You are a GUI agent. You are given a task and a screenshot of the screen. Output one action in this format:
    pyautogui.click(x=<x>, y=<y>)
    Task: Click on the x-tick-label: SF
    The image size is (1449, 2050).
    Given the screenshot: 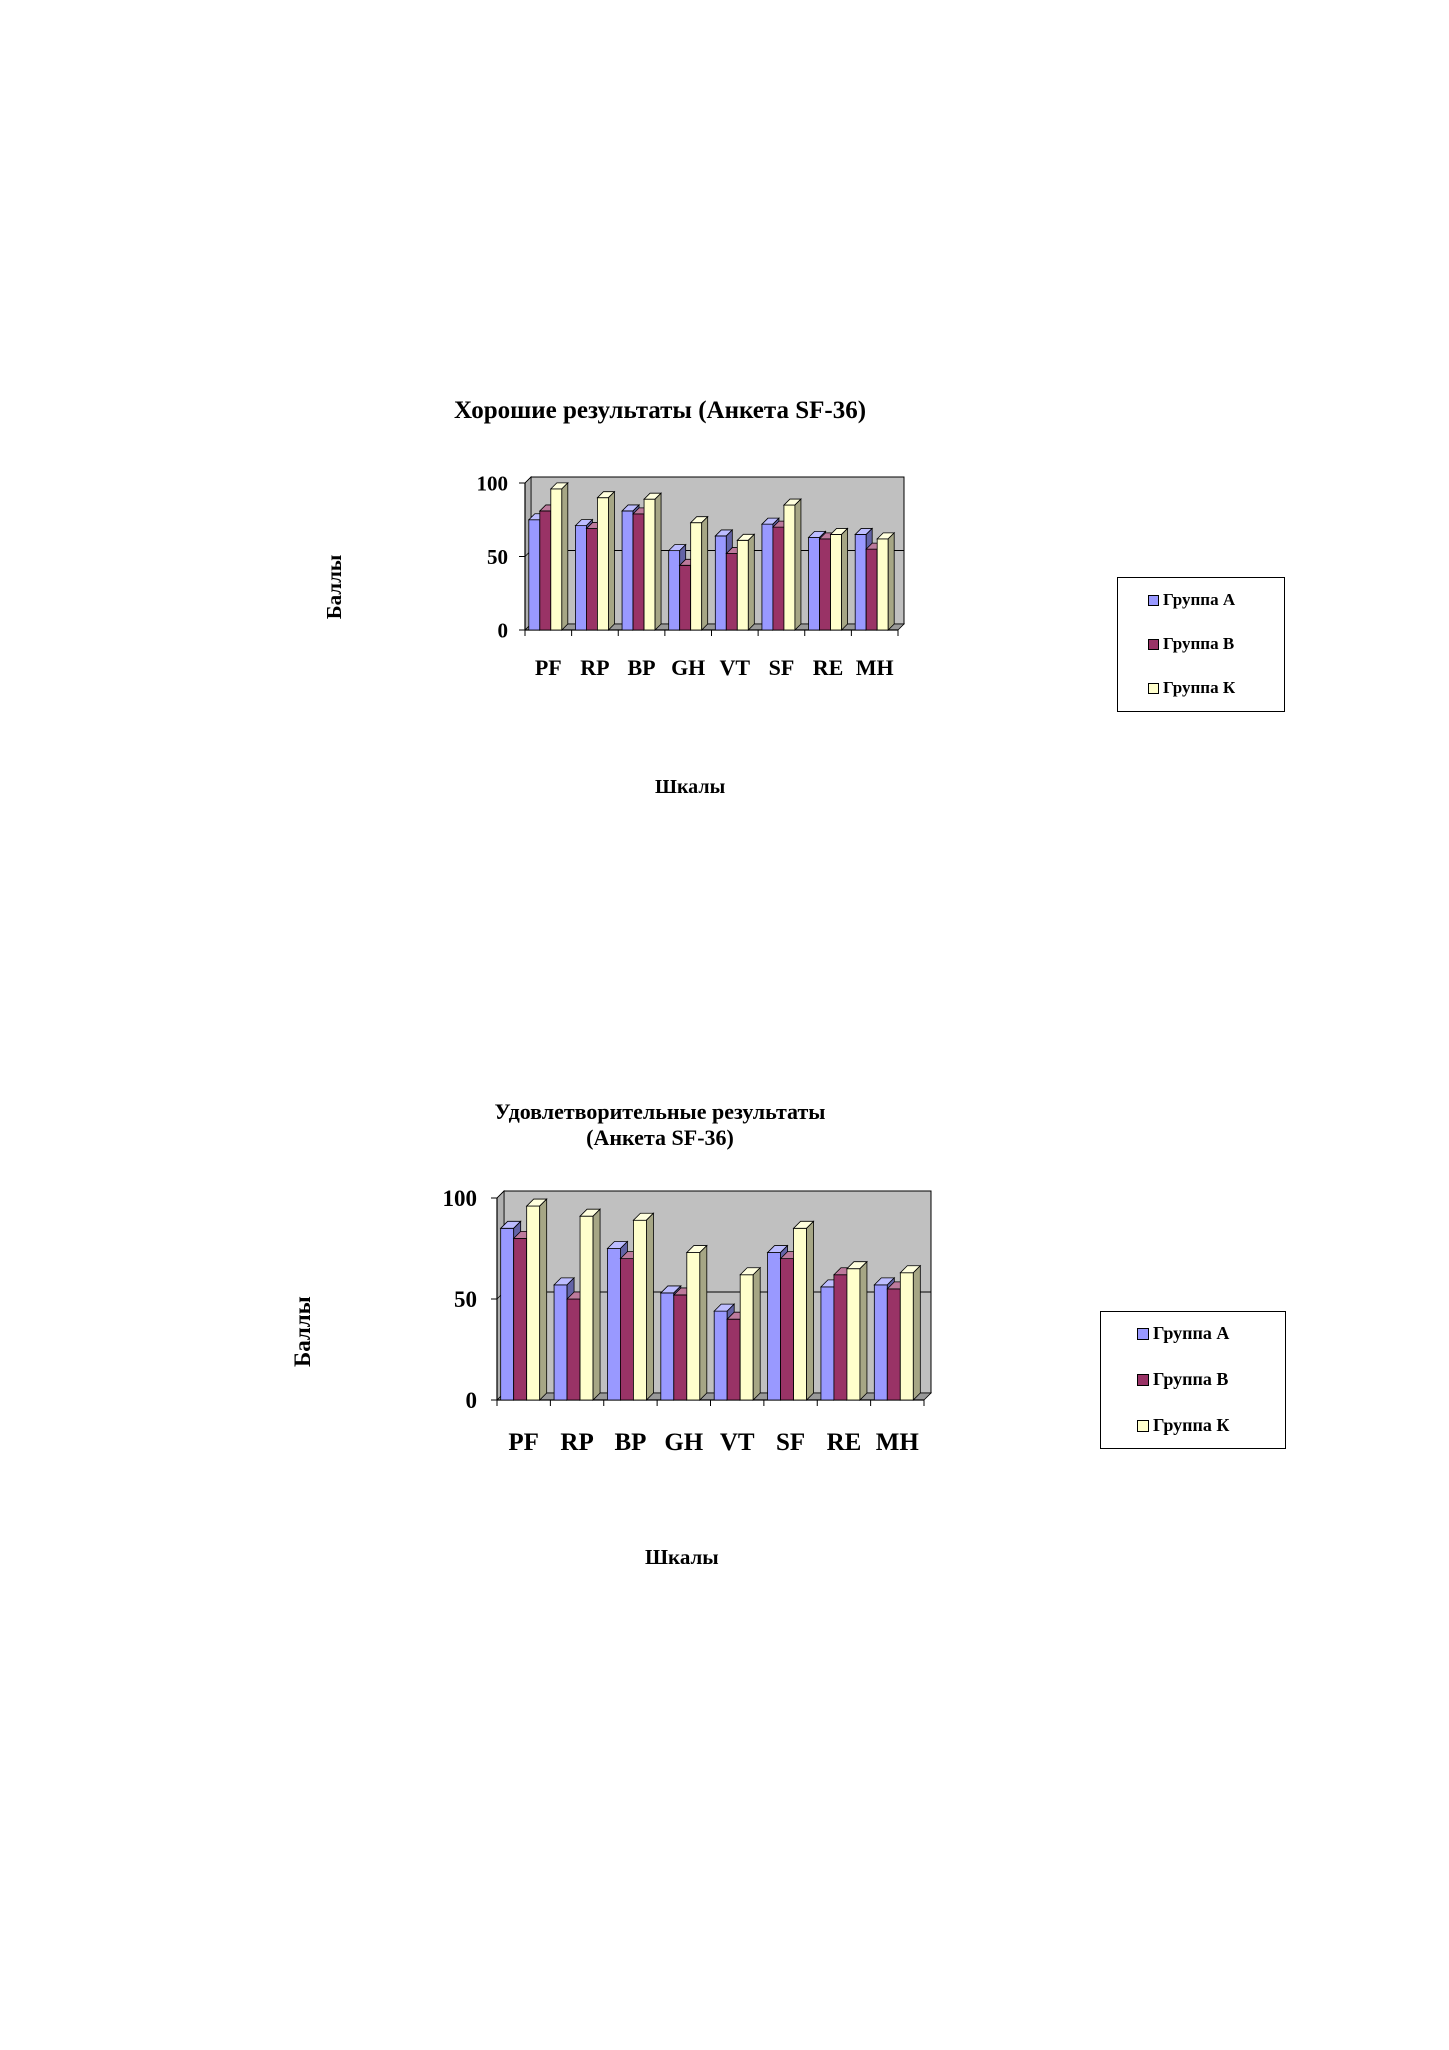 What is the action you would take?
    pyautogui.click(x=782, y=667)
    